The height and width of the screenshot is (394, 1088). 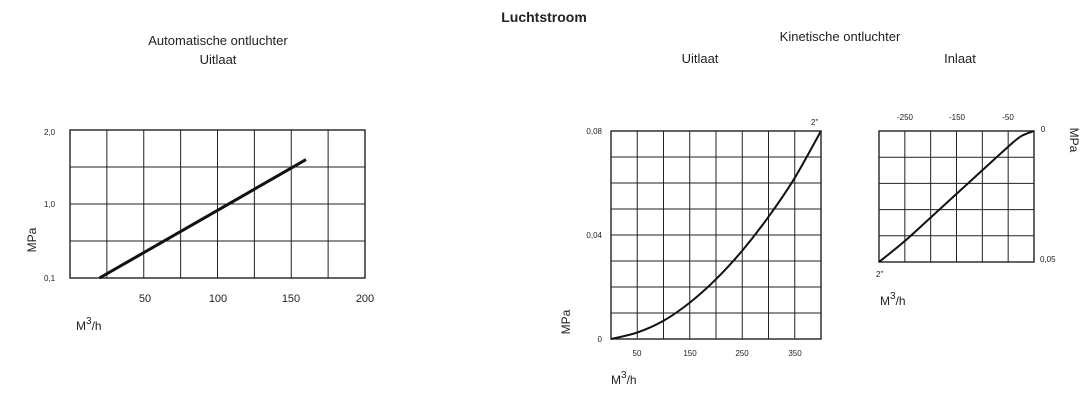 I want to click on chart2-series-line, so click(x=716, y=235).